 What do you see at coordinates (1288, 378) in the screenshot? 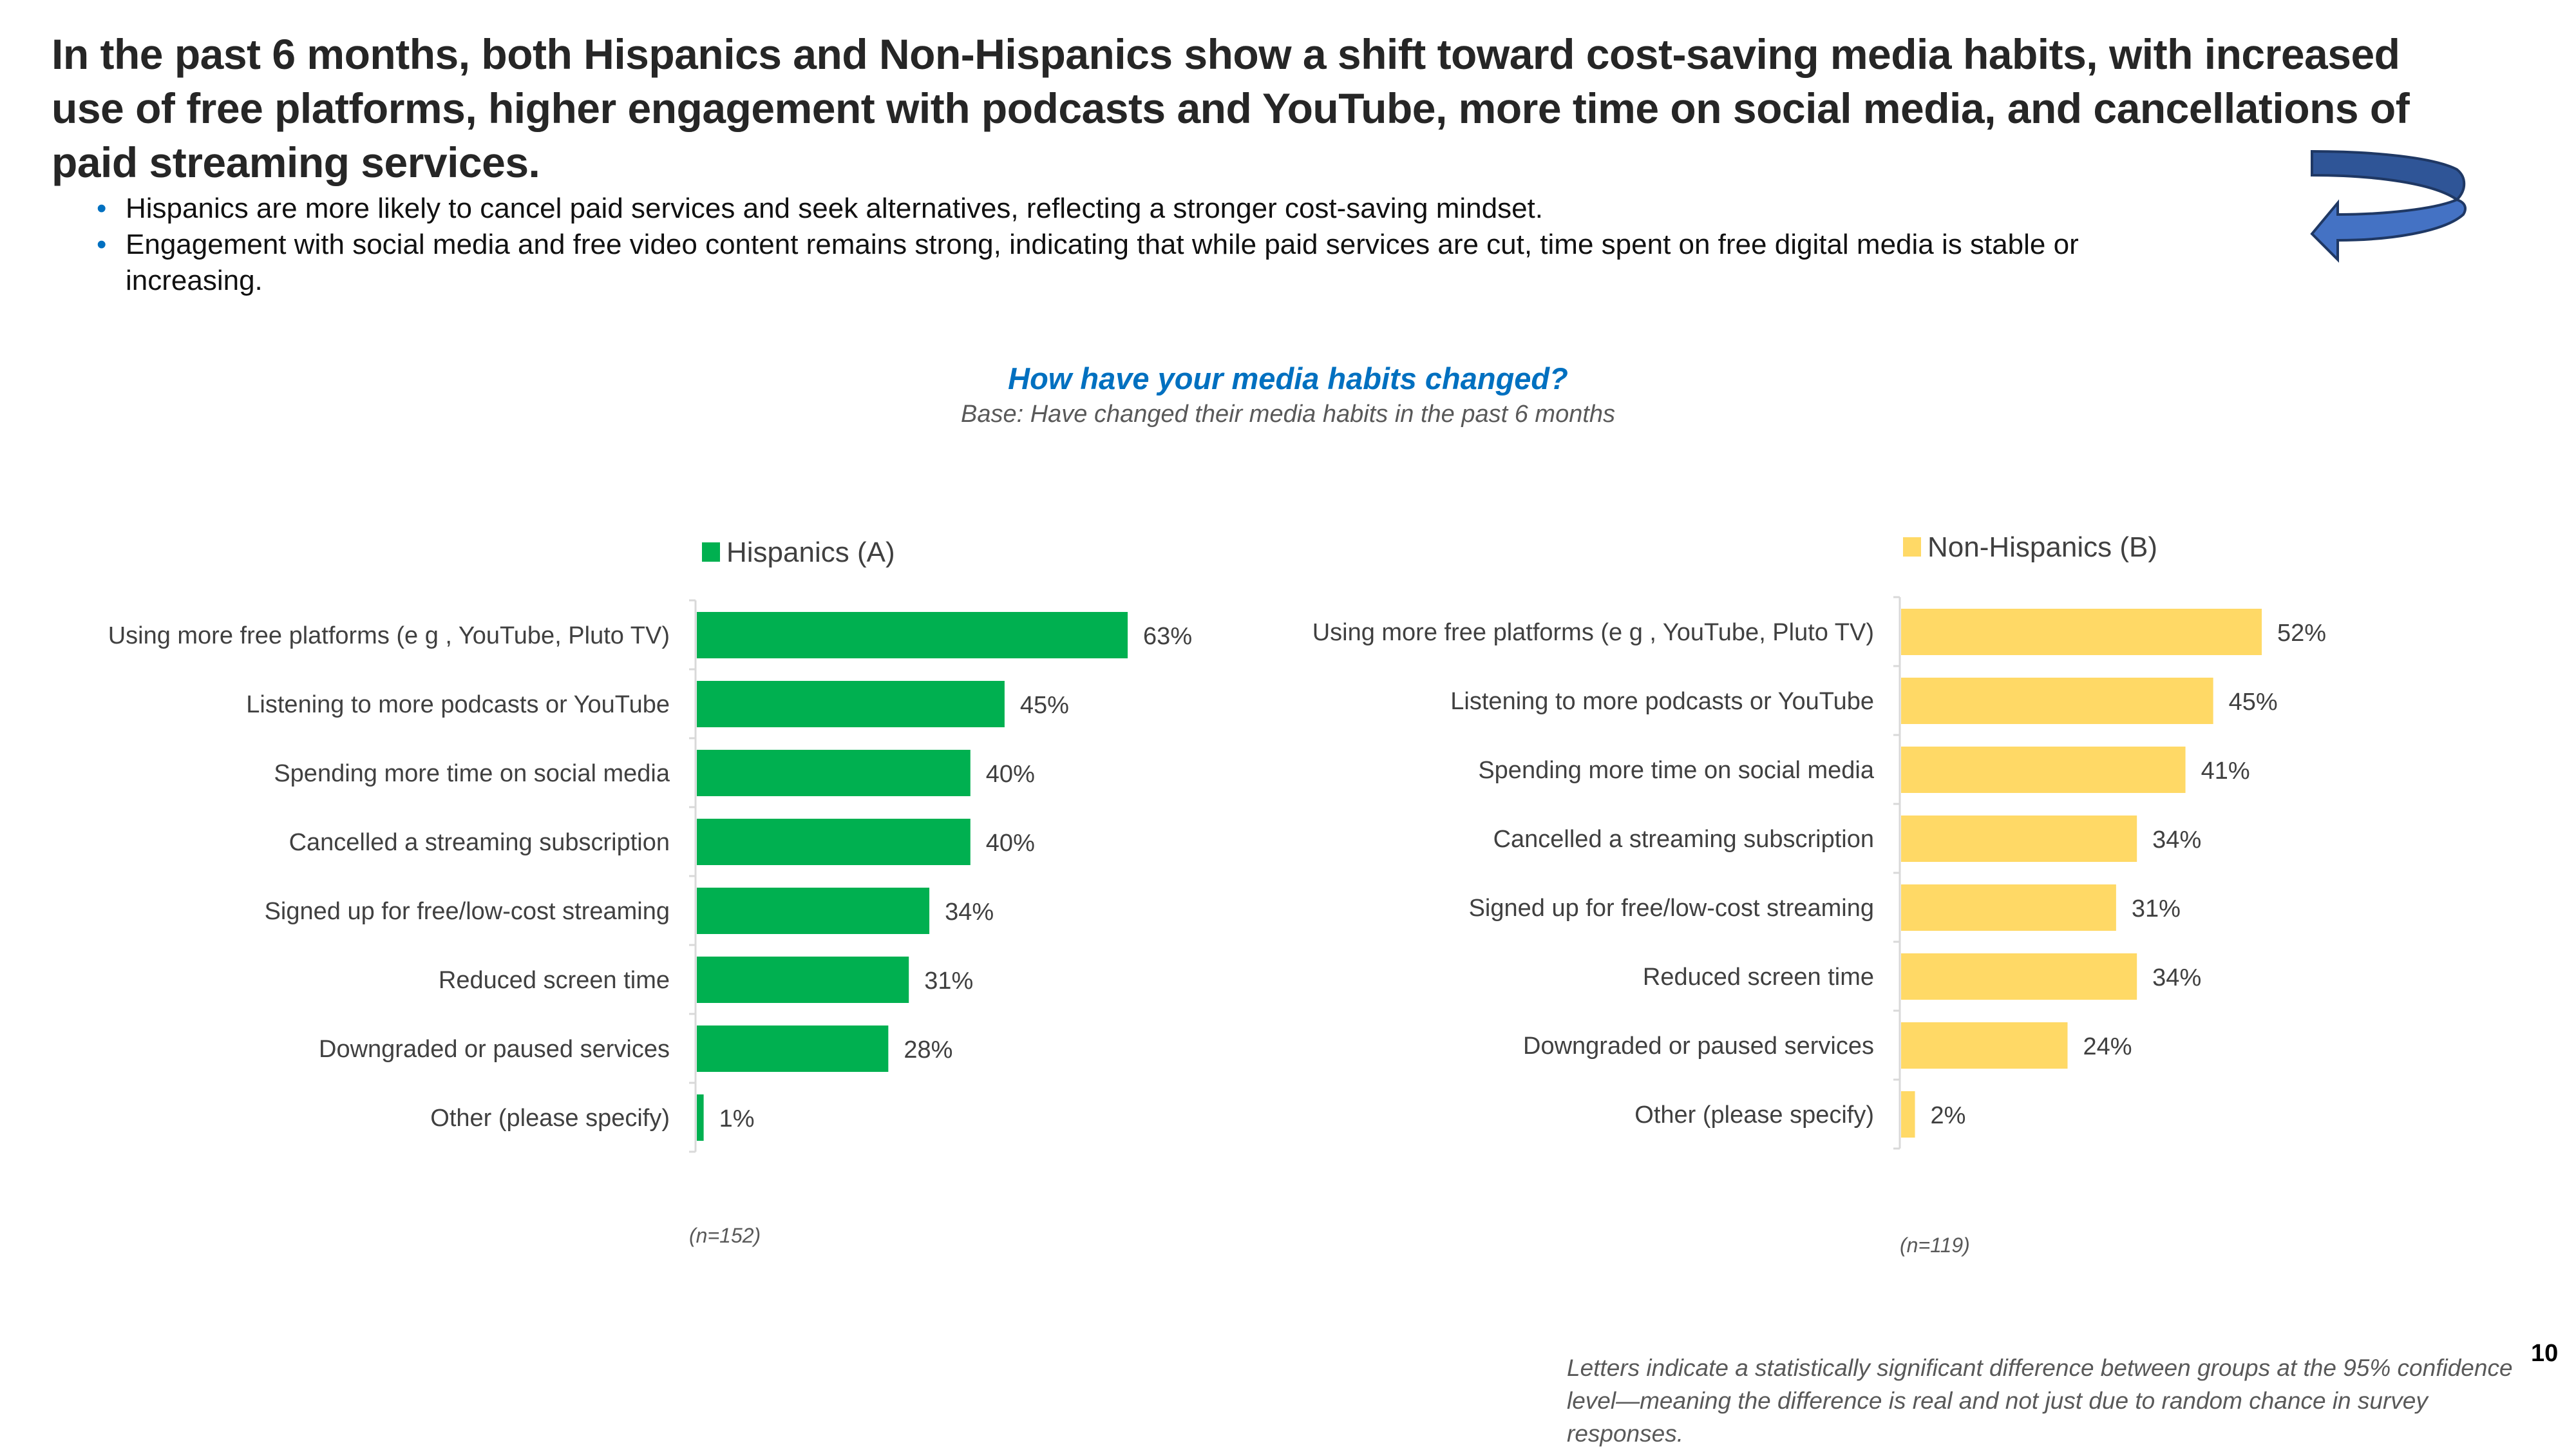
I see `question-title: How have your media habits changed?` at bounding box center [1288, 378].